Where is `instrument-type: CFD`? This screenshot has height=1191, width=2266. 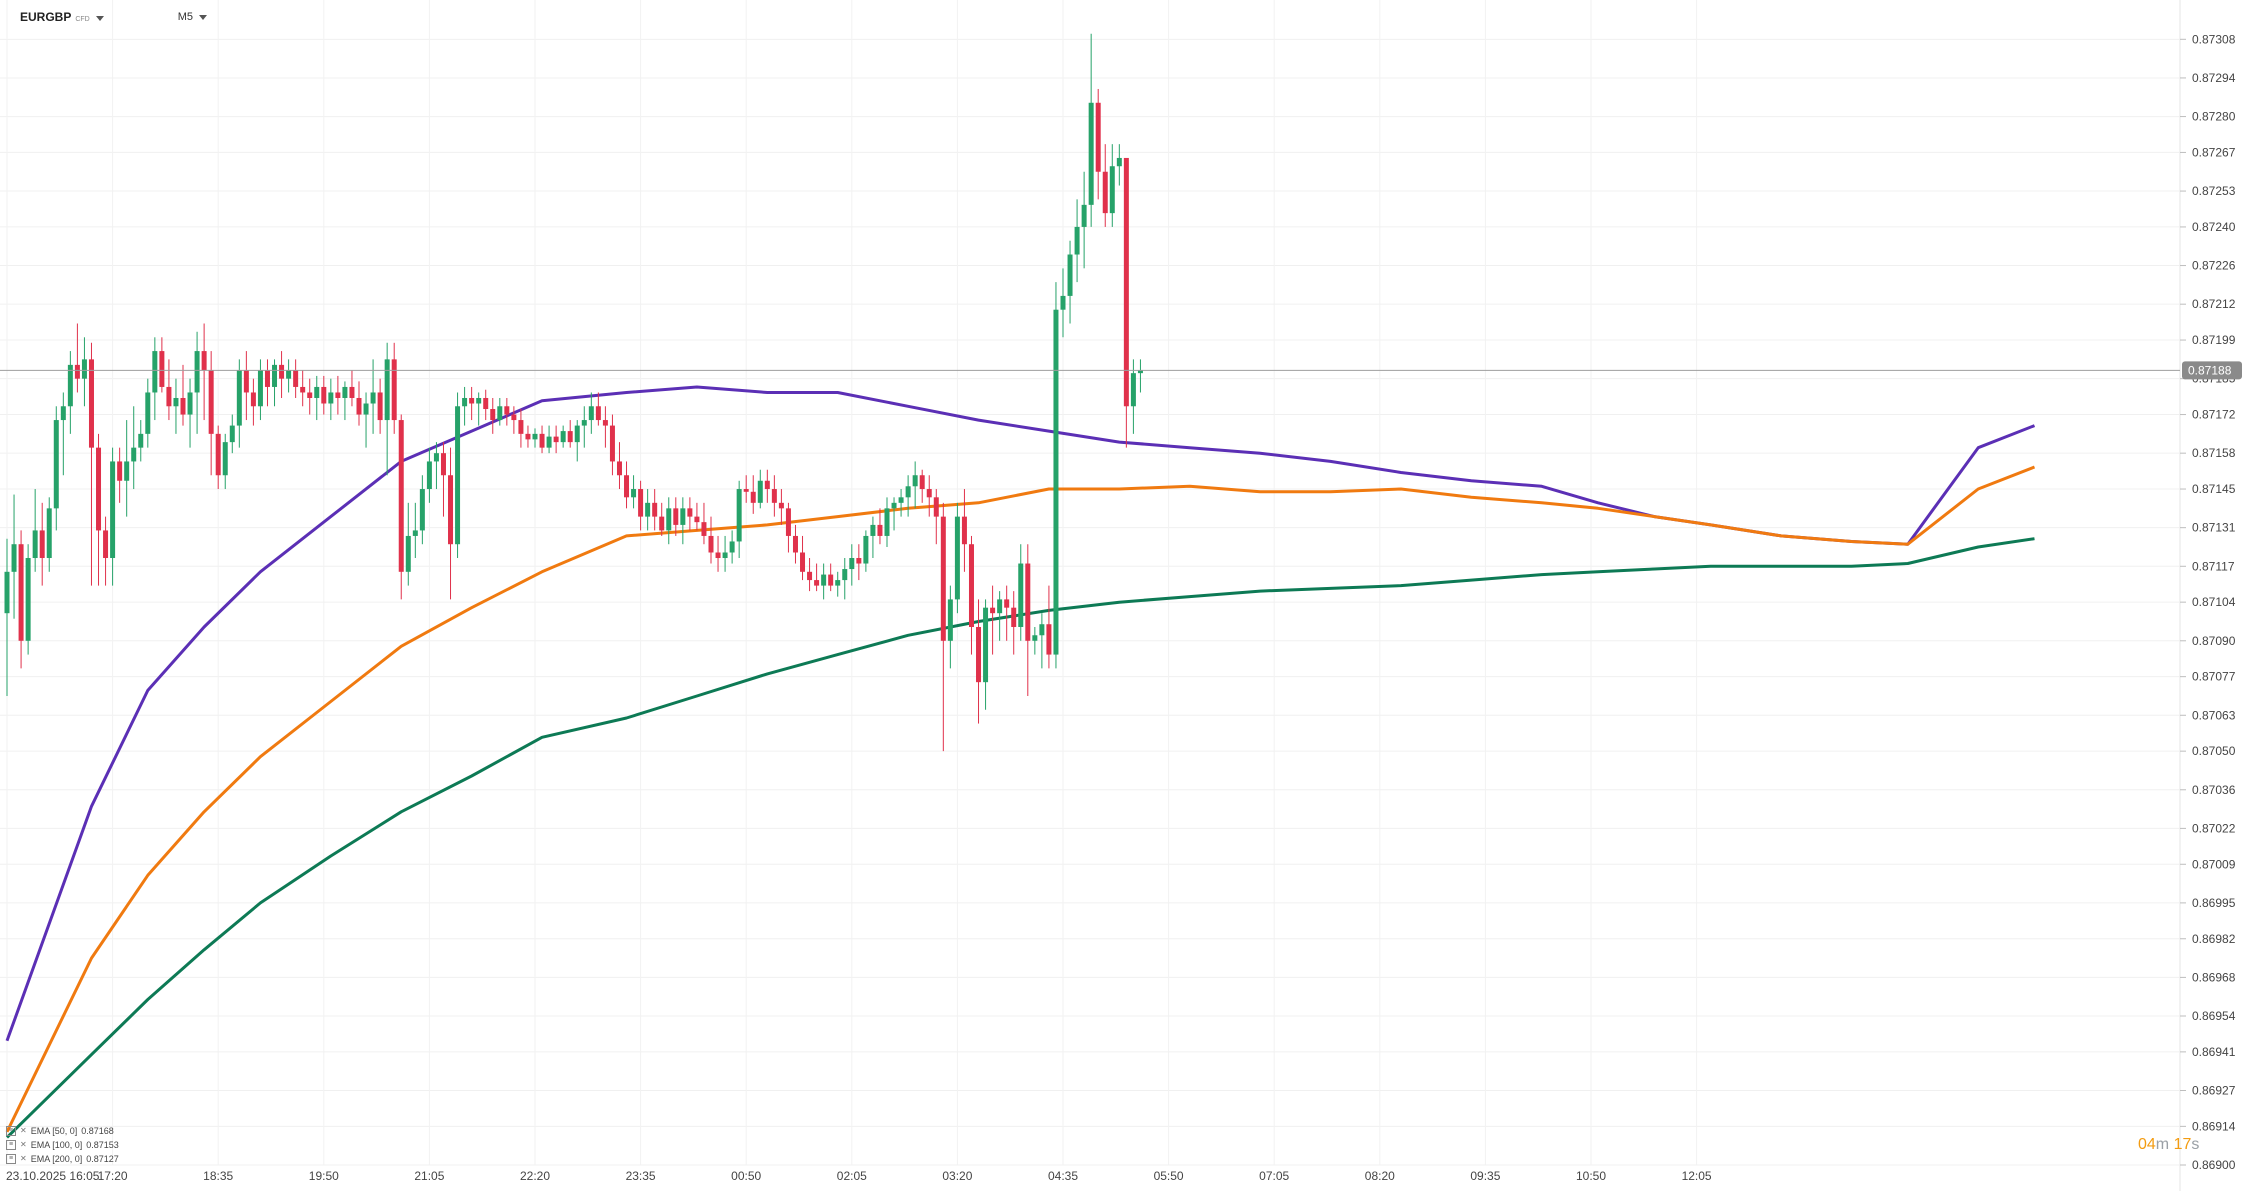 instrument-type: CFD is located at coordinates (82, 19).